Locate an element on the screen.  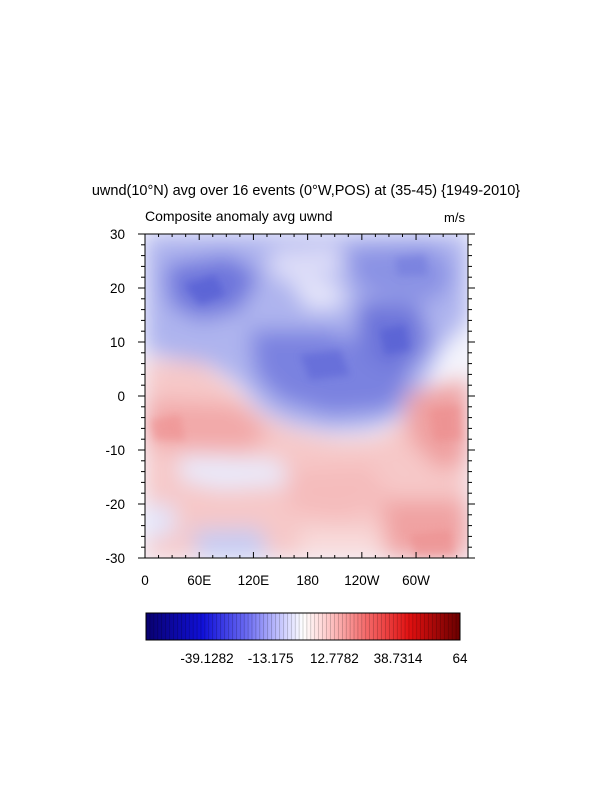
colorbar-segments is located at coordinates (303, 626).